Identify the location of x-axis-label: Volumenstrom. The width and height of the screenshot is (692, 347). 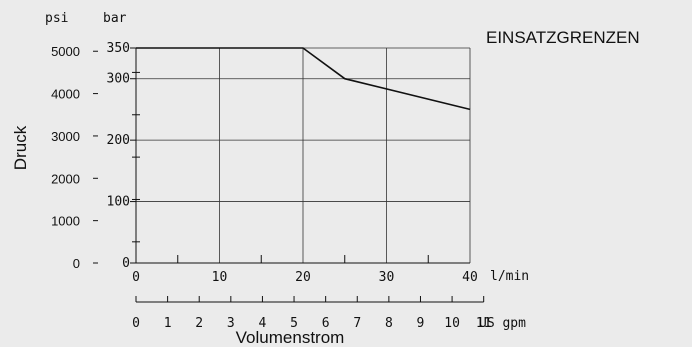
(290, 337).